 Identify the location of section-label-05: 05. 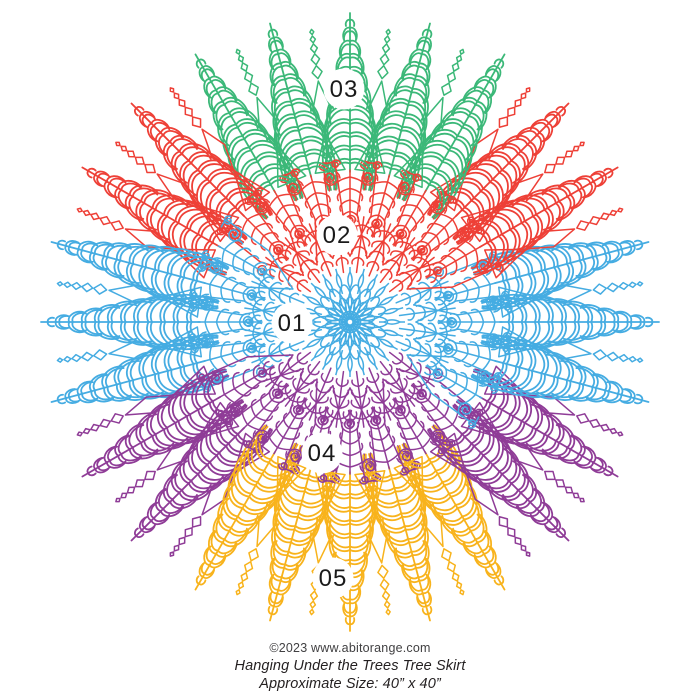
(333, 578).